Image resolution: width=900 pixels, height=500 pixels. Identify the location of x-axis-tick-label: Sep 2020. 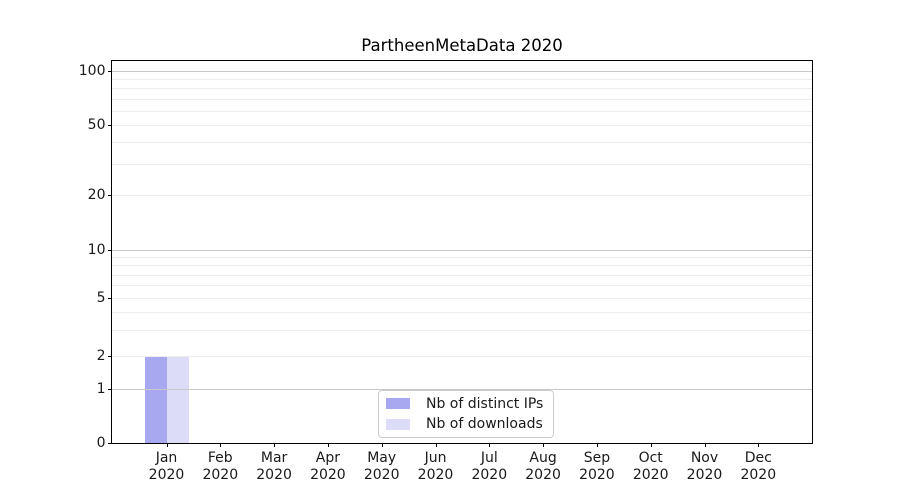
(597, 466).